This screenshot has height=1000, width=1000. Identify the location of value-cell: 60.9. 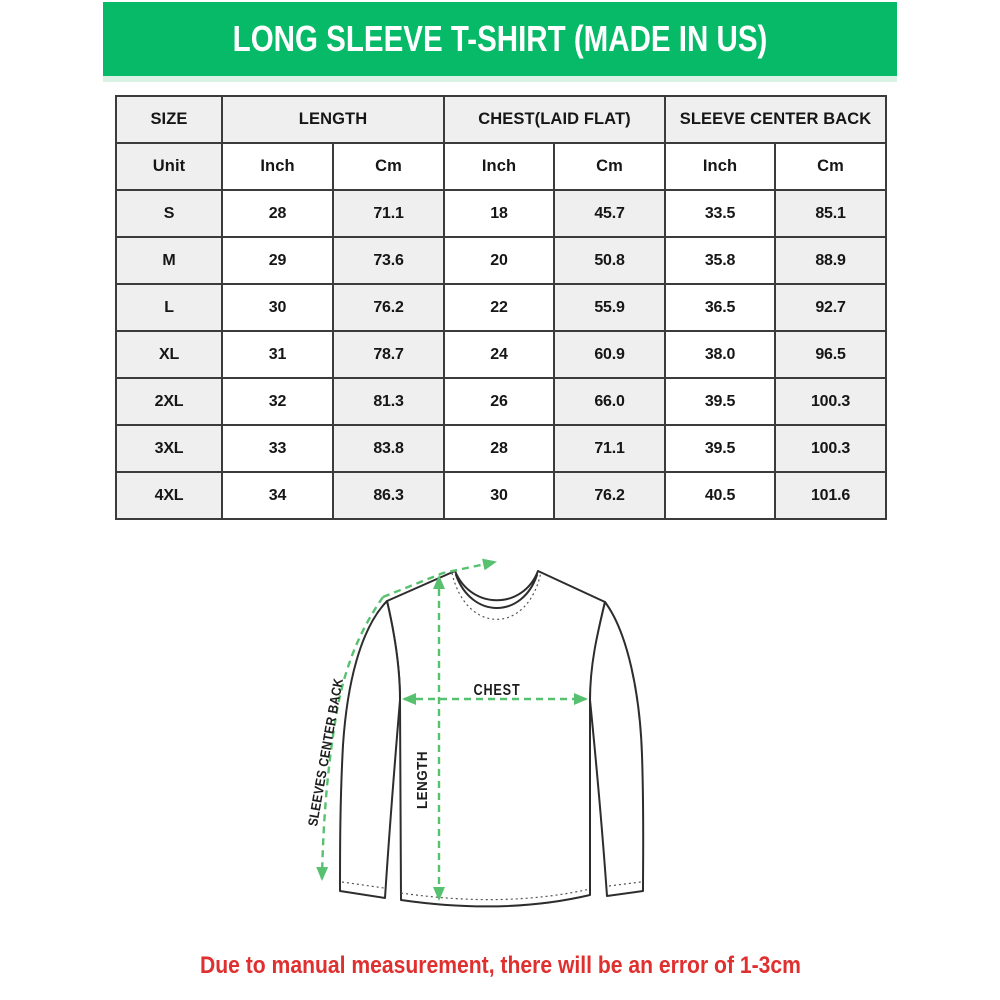
(609, 354).